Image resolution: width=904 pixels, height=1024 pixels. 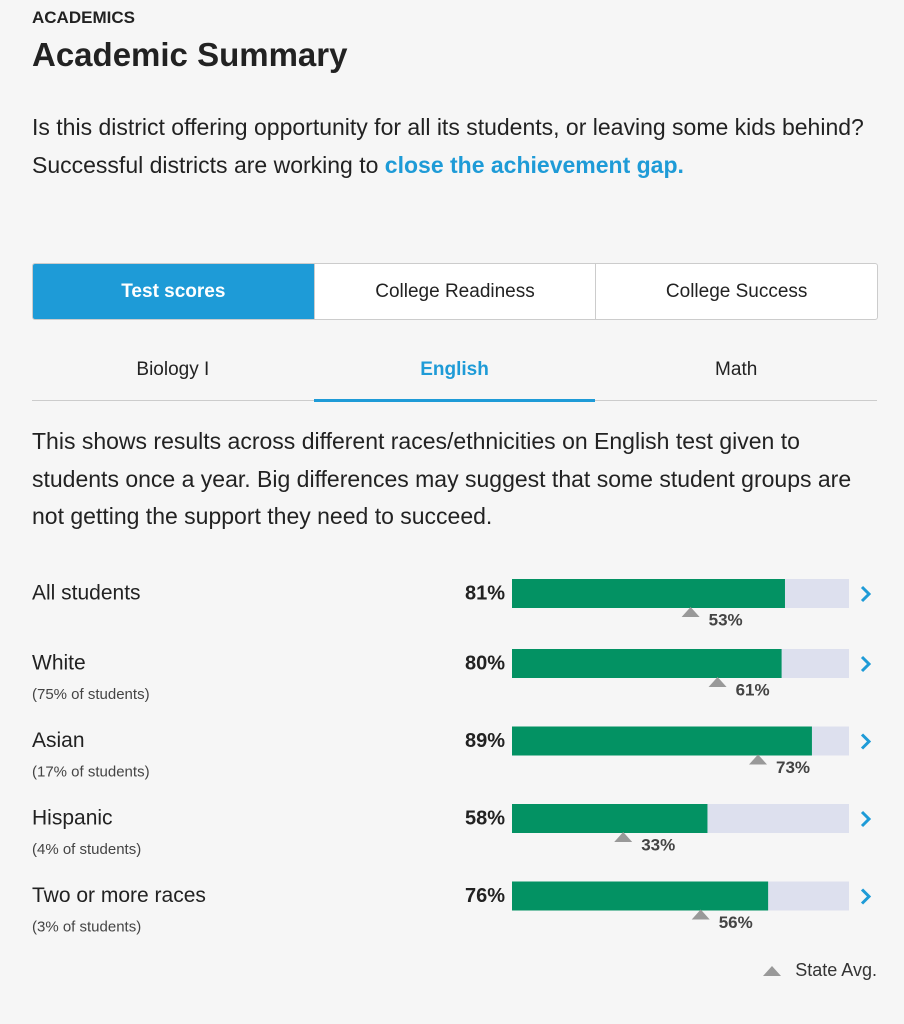 I want to click on group-share: (17% of students), so click(x=91, y=771).